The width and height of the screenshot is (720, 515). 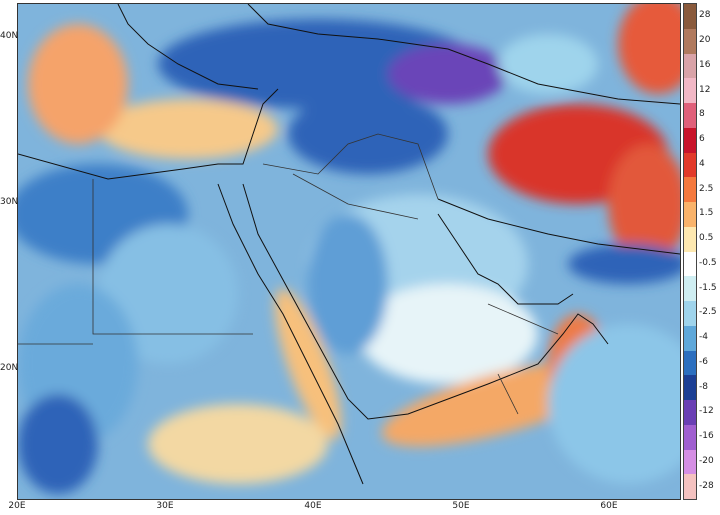 What do you see at coordinates (706, 411) in the screenshot?
I see `colorbar-label: -12` at bounding box center [706, 411].